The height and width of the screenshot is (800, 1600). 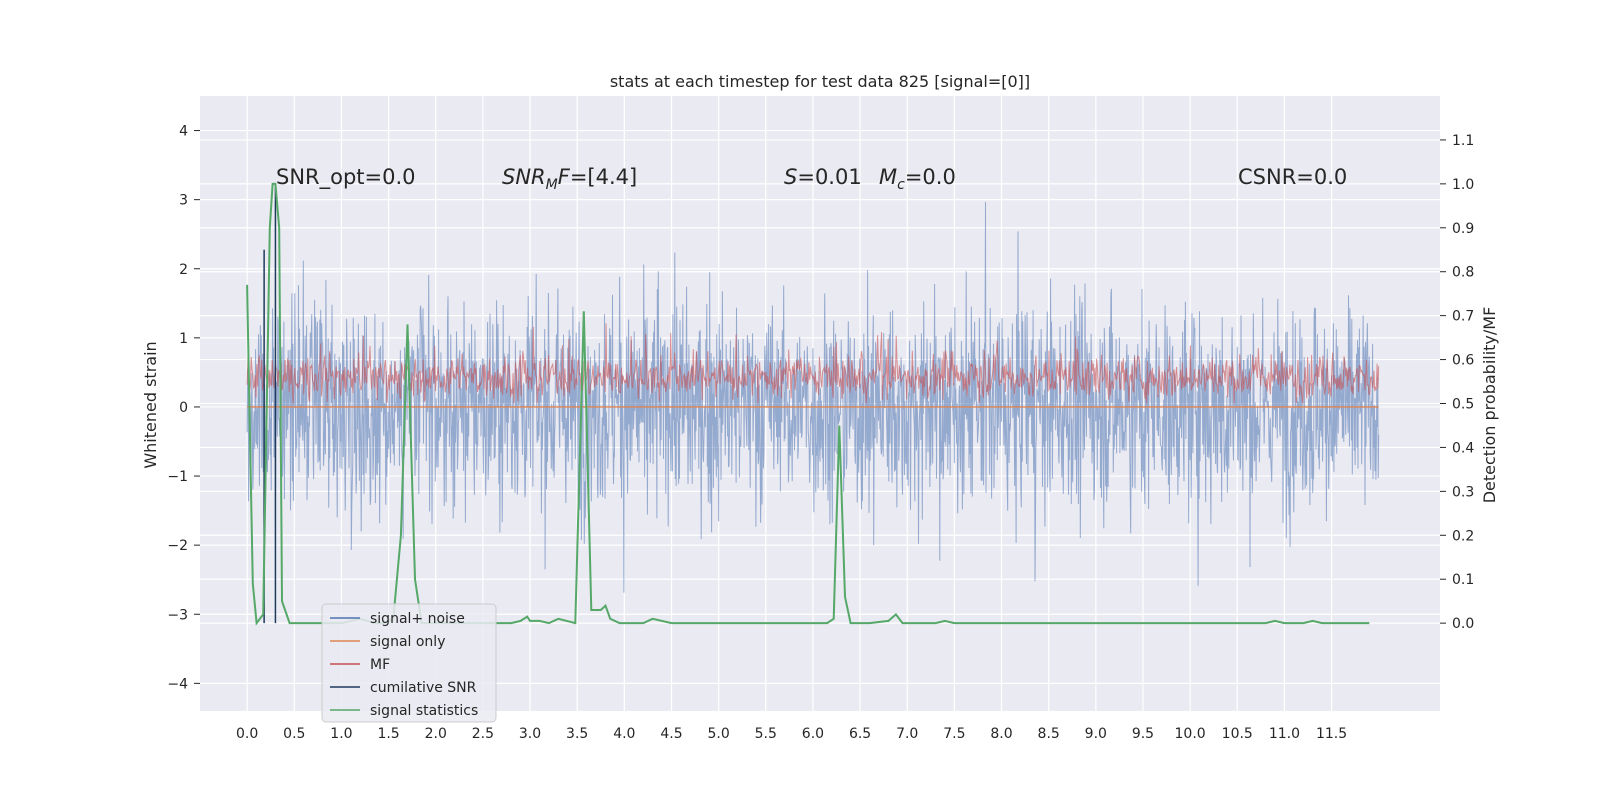 What do you see at coordinates (483, 734) in the screenshot?
I see `x-tick-label: 2.5` at bounding box center [483, 734].